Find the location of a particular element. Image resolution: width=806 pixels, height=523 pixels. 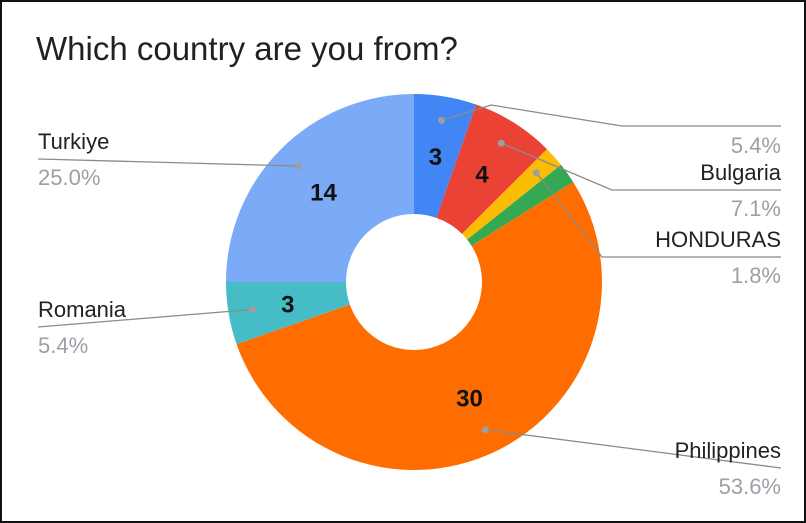

callout-percent-romania: 5.4% is located at coordinates (63, 345).